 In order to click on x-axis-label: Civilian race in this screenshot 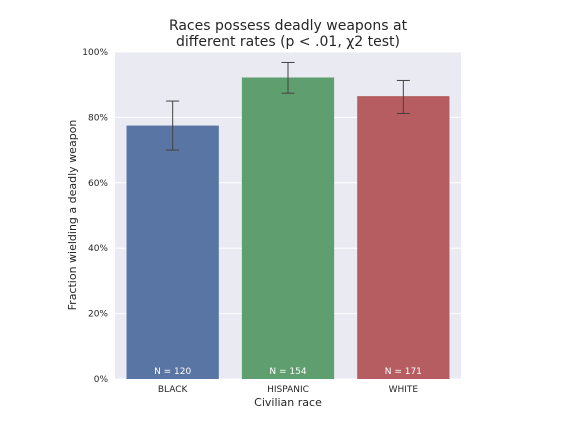, I will do `click(288, 402)`.